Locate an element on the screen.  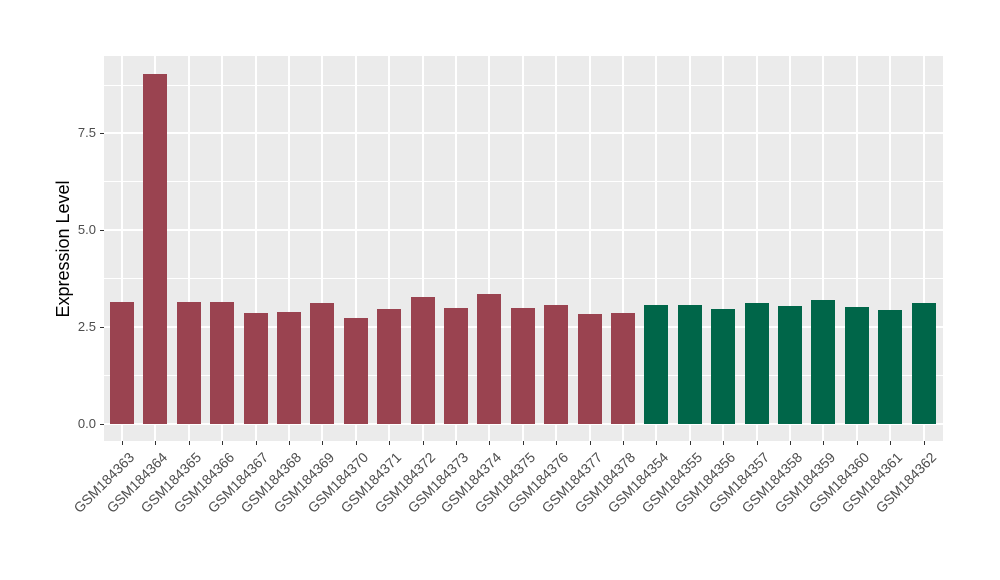
y-tick-label: 2.5 is located at coordinates (86, 326).